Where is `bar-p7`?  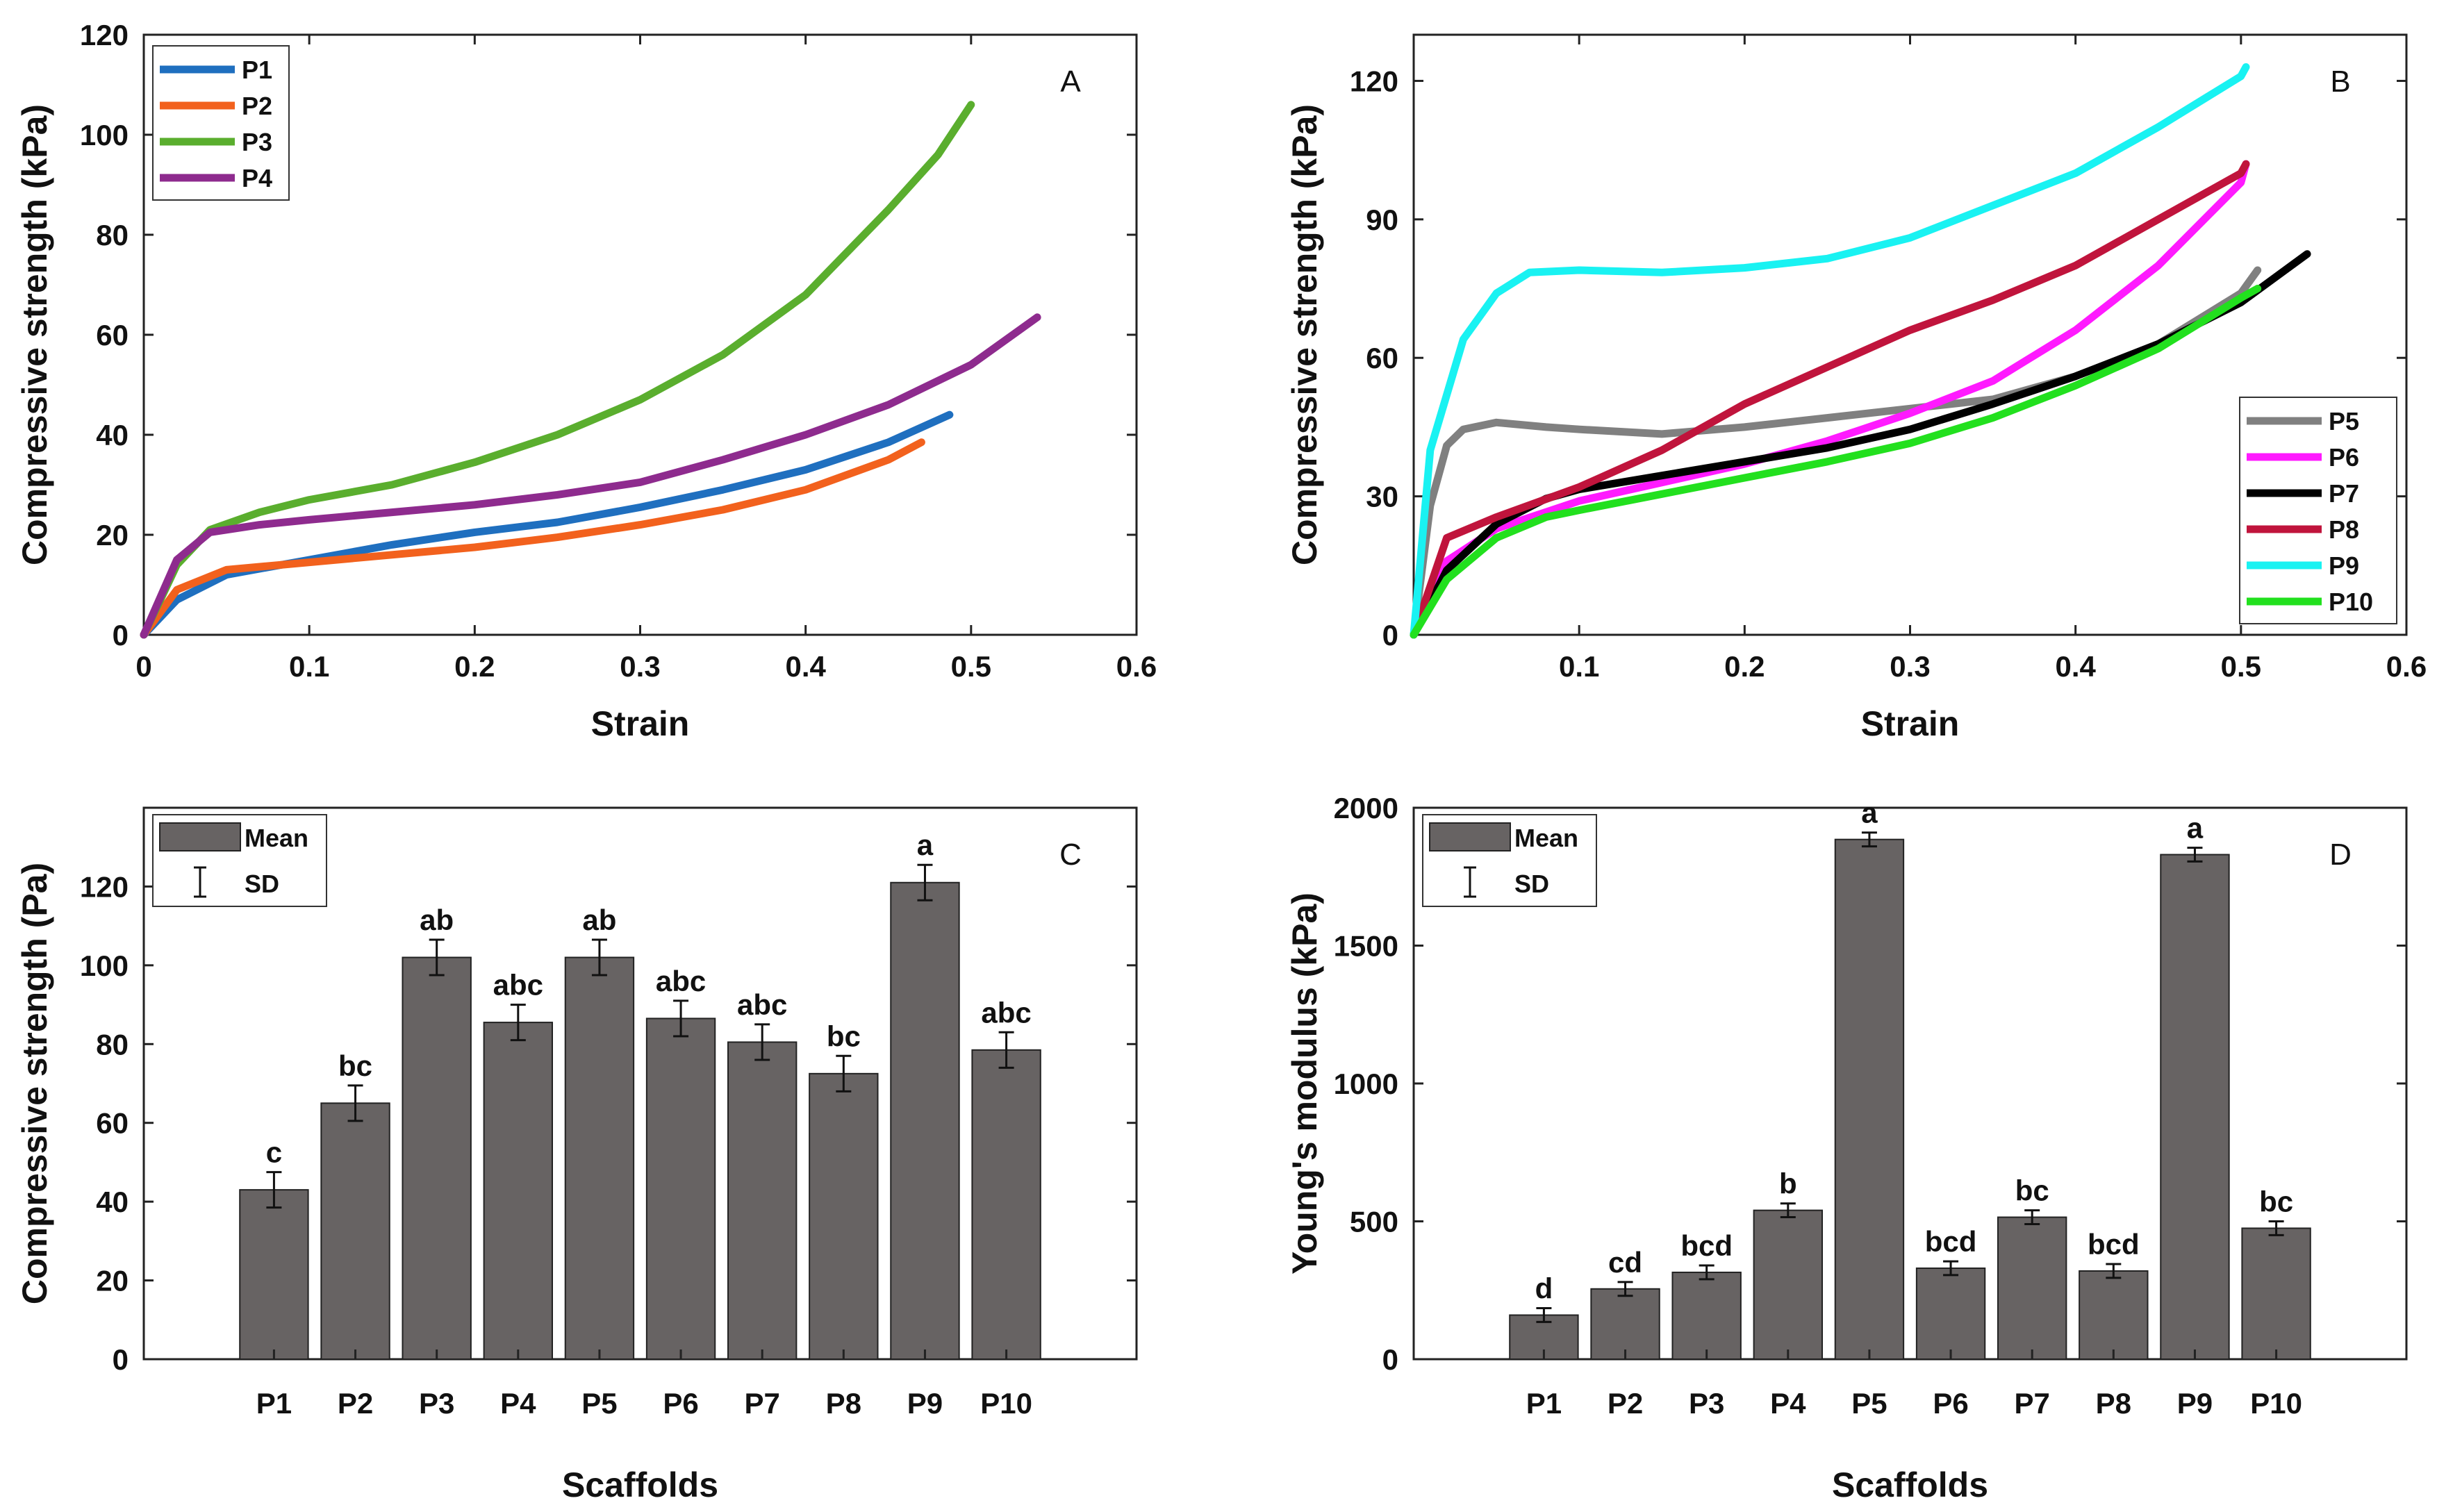
bar-p7 is located at coordinates (763, 1201).